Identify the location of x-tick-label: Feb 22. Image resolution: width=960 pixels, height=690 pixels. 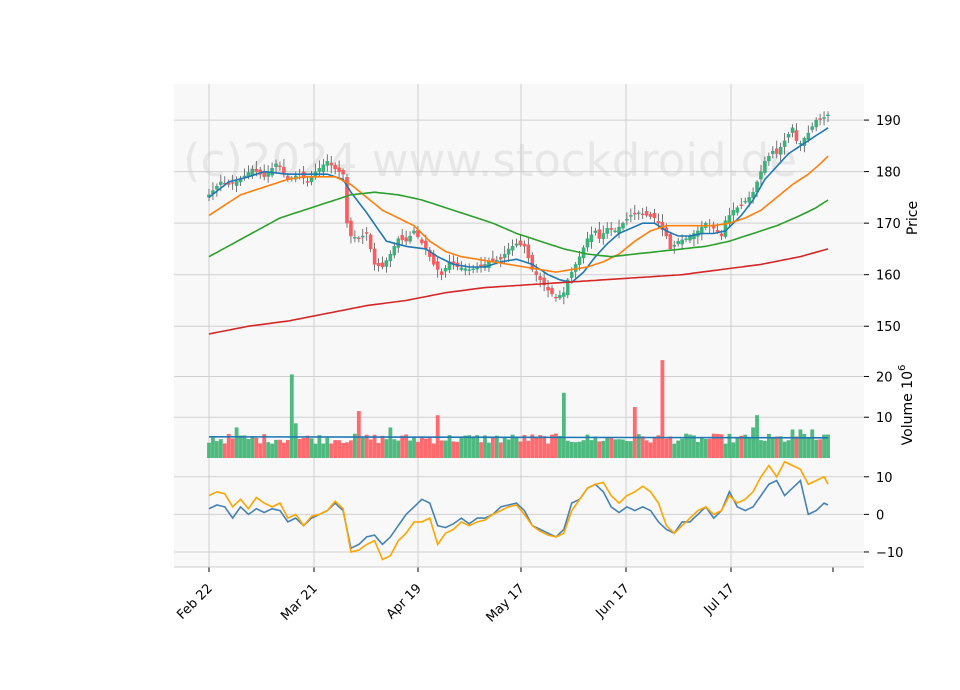
(195, 602).